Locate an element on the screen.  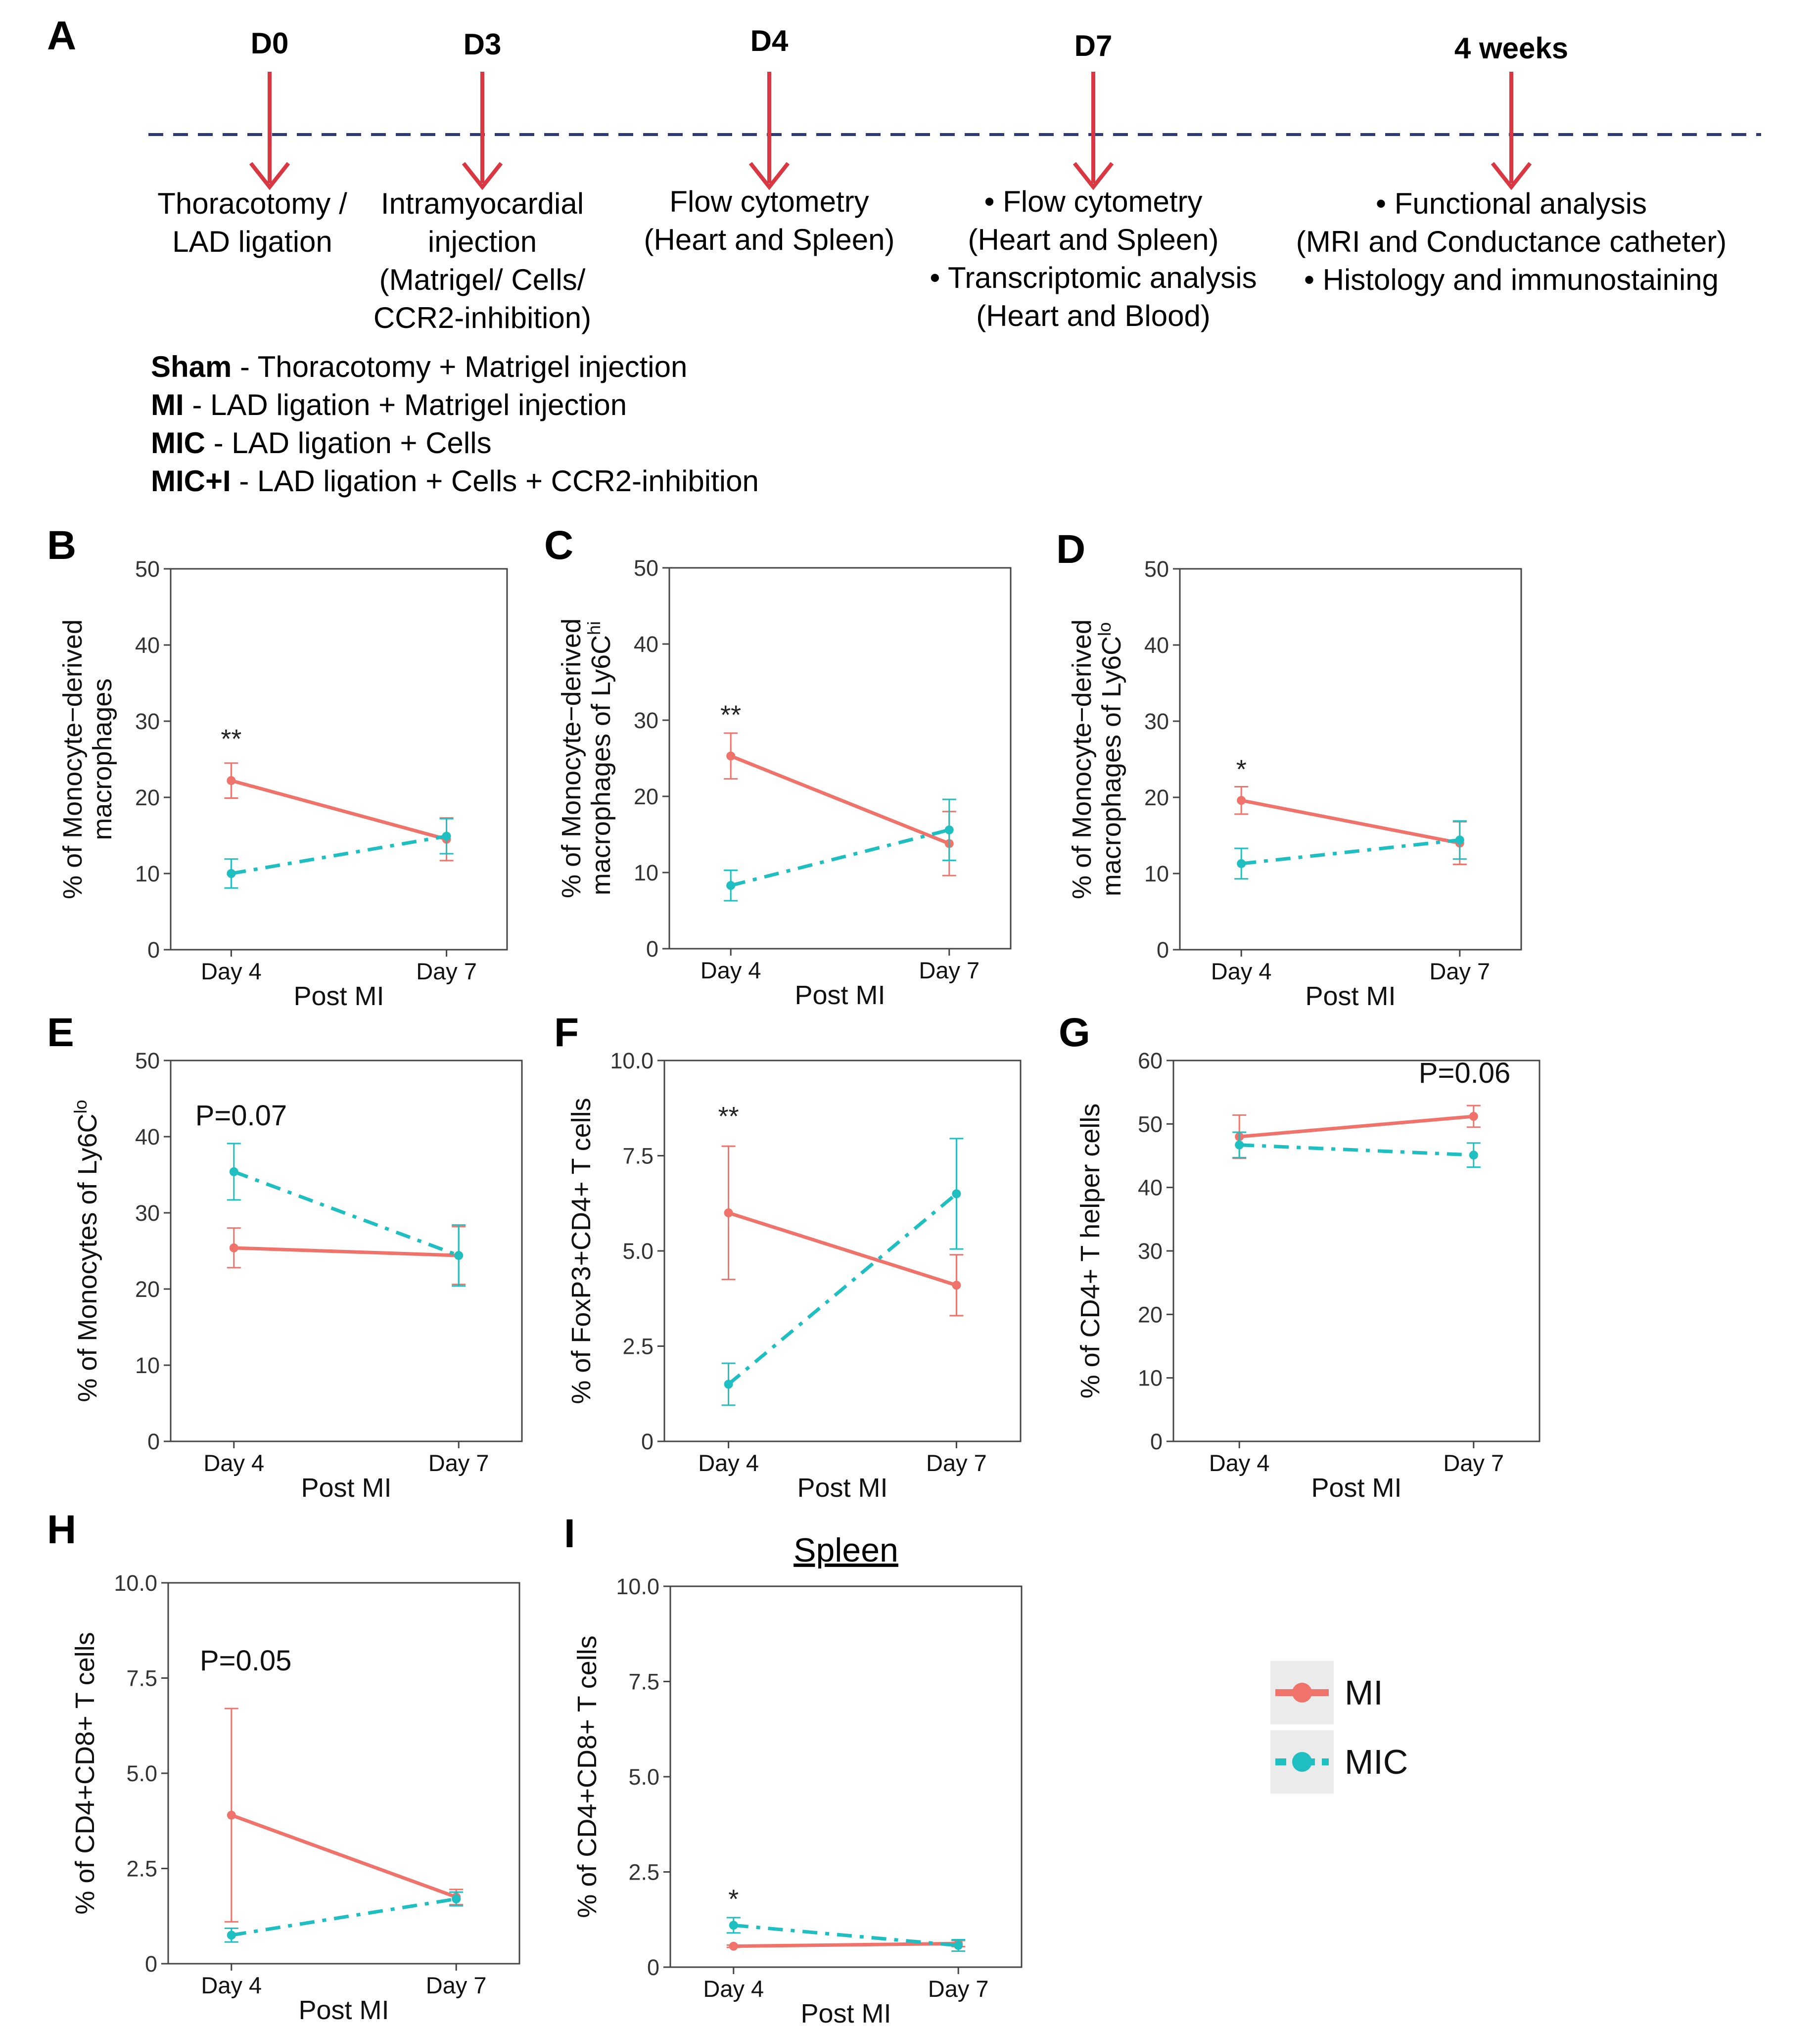
group-name: MI is located at coordinates (167, 404).